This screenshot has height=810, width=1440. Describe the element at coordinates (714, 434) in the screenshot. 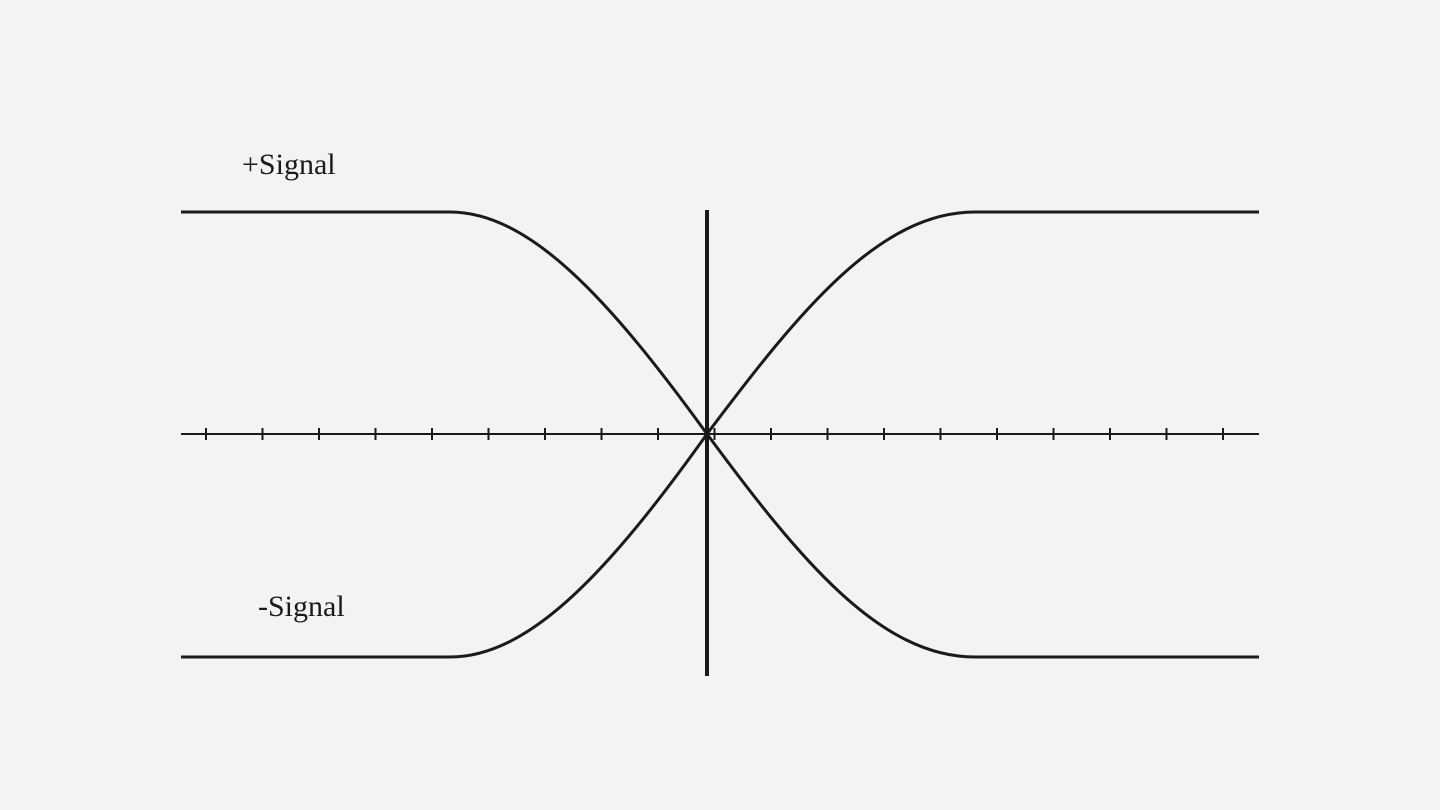

I see `axis-ticks` at that location.